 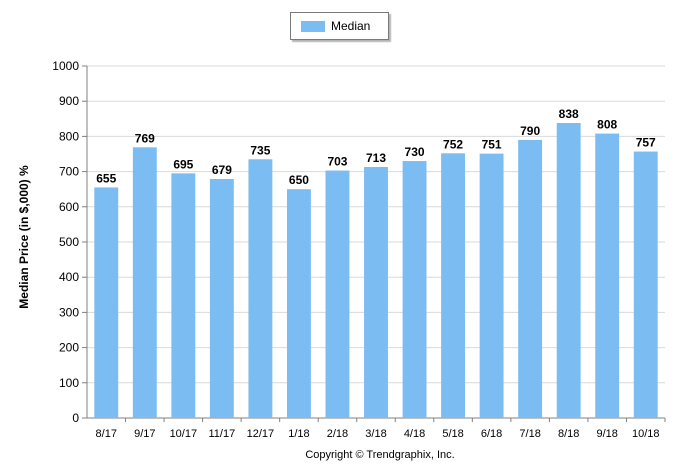 What do you see at coordinates (337, 434) in the screenshot?
I see `x-tick-label-2-18: 2/18` at bounding box center [337, 434].